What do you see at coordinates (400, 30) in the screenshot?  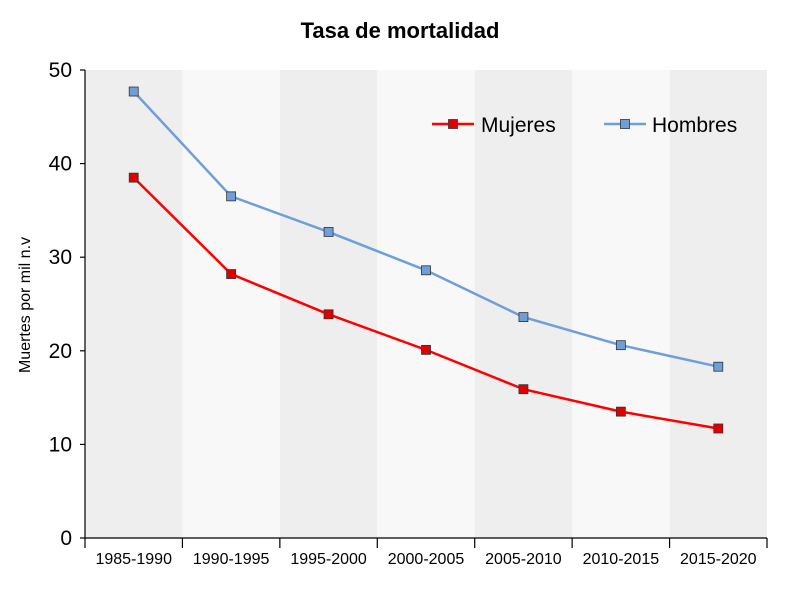 I see `chart-title: Tasa de mortalidad` at bounding box center [400, 30].